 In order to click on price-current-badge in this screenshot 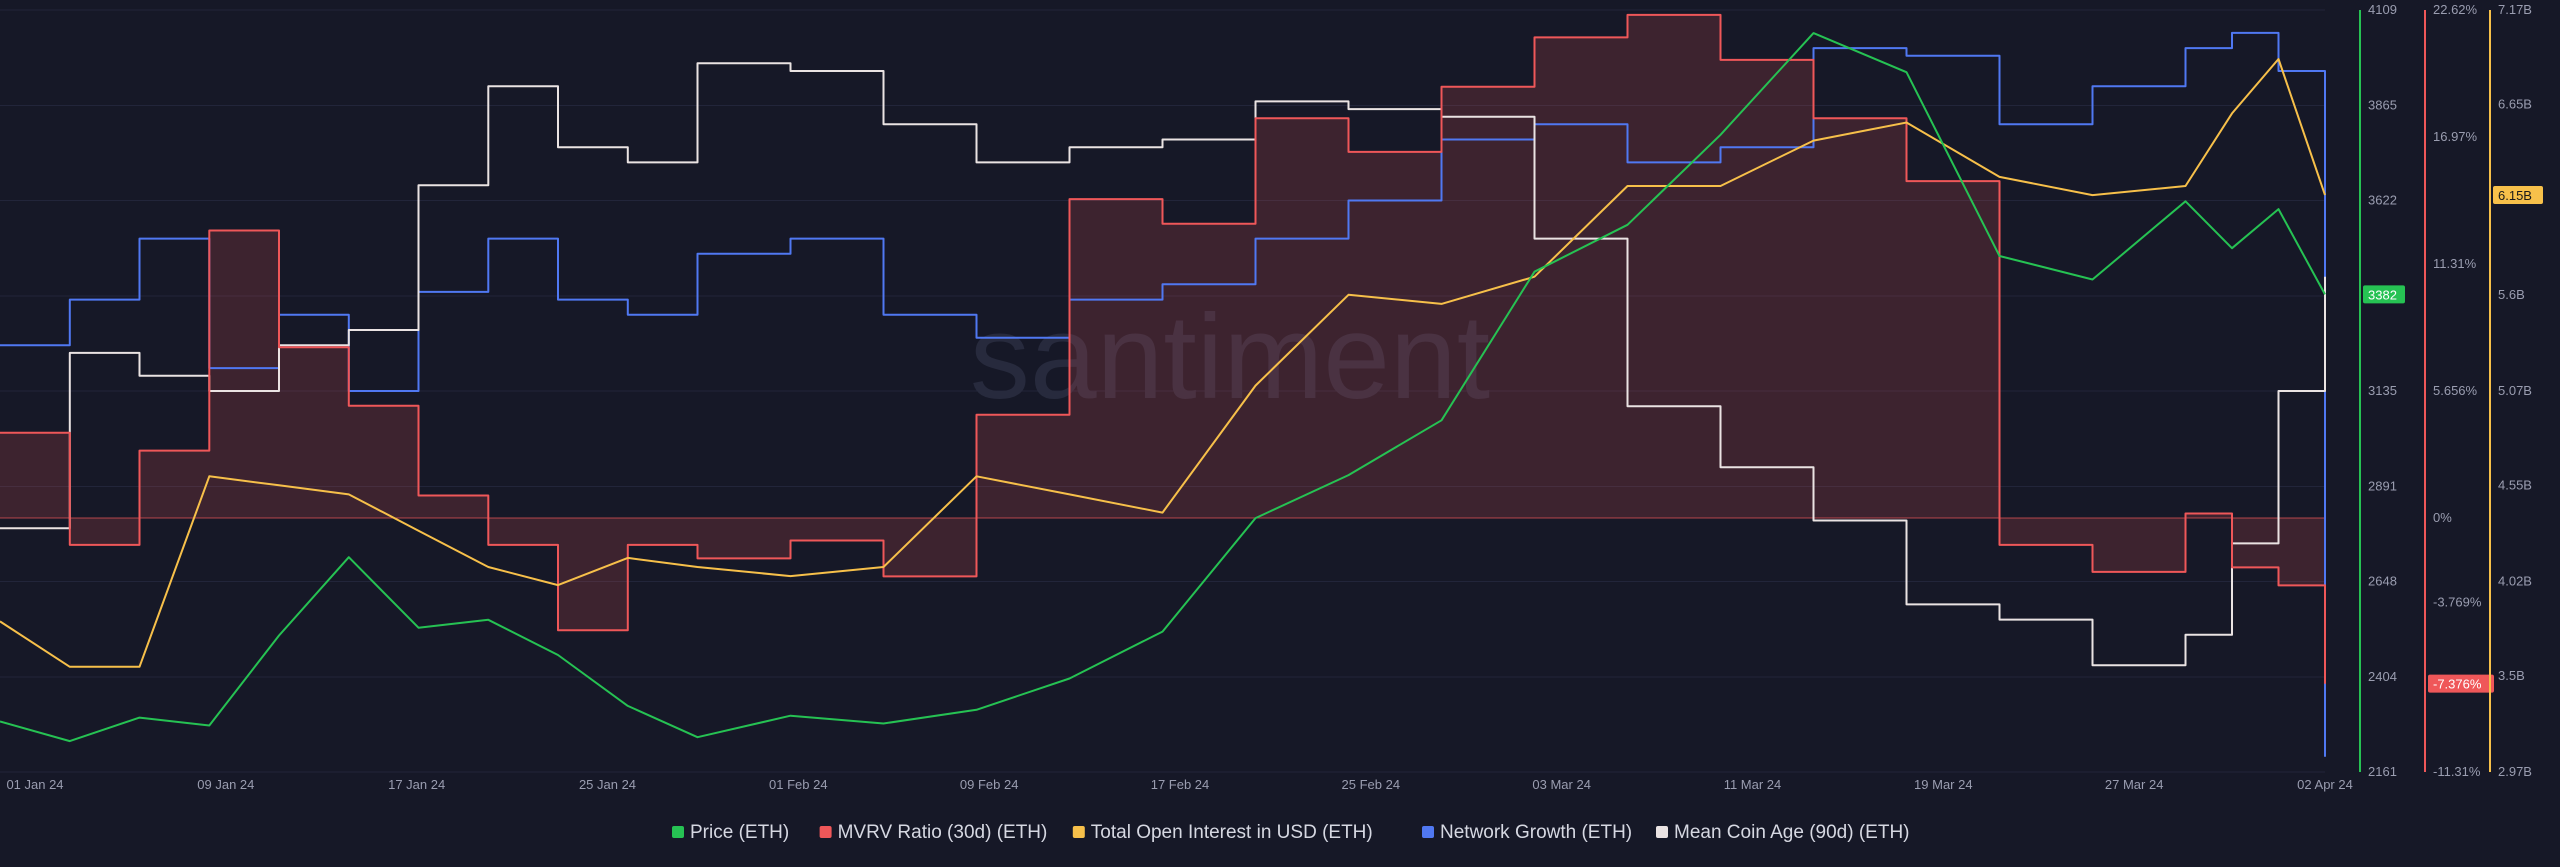, I will do `click(2384, 294)`.